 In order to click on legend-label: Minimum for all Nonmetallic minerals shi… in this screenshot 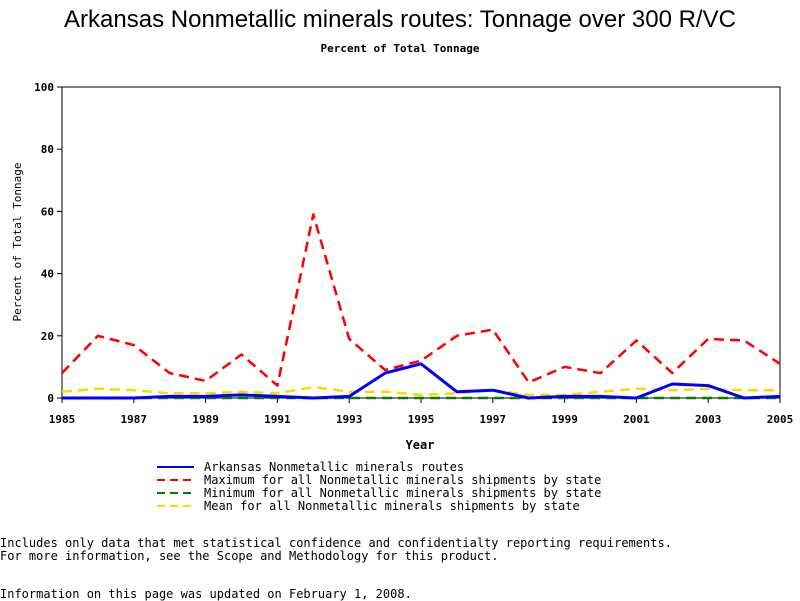, I will do `click(402, 493)`.